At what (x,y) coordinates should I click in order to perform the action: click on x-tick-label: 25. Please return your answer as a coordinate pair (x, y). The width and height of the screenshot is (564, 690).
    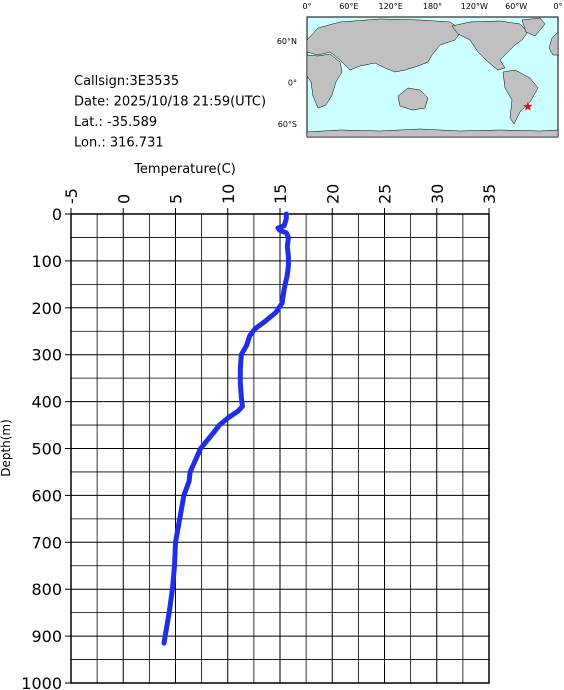
    Looking at the image, I should click on (385, 194).